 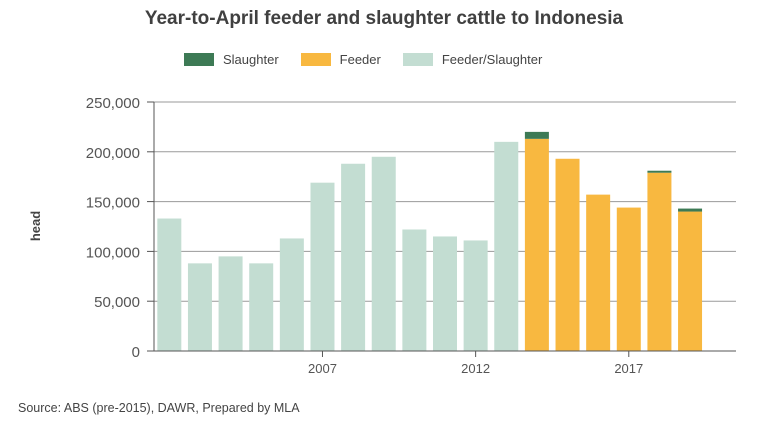 I want to click on bar-feeder-slaughter-2007, so click(x=322, y=266).